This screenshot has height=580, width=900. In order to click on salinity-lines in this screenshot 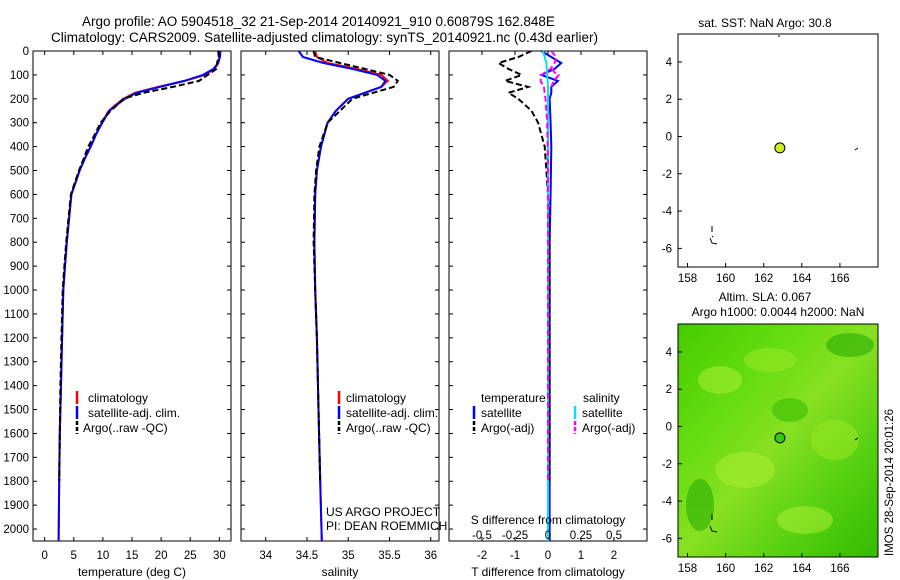, I will do `click(348, 296)`.